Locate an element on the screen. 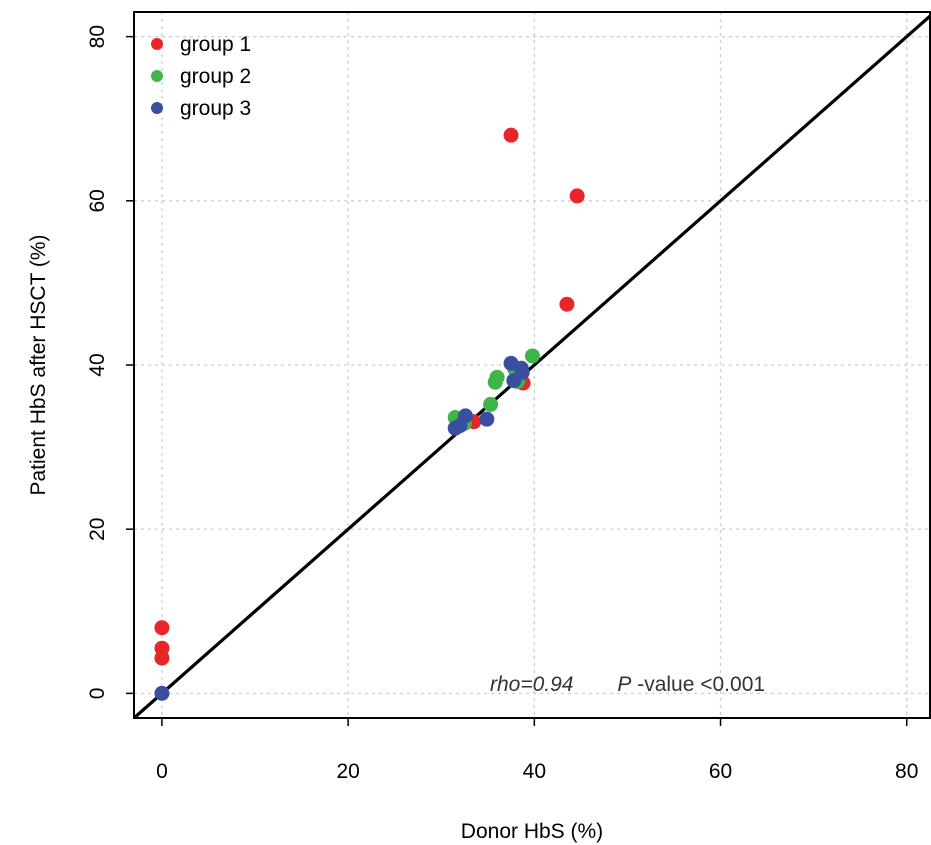 Image resolution: width=931 pixels, height=845 pixels. x-tick-label: 80 is located at coordinates (906, 771).